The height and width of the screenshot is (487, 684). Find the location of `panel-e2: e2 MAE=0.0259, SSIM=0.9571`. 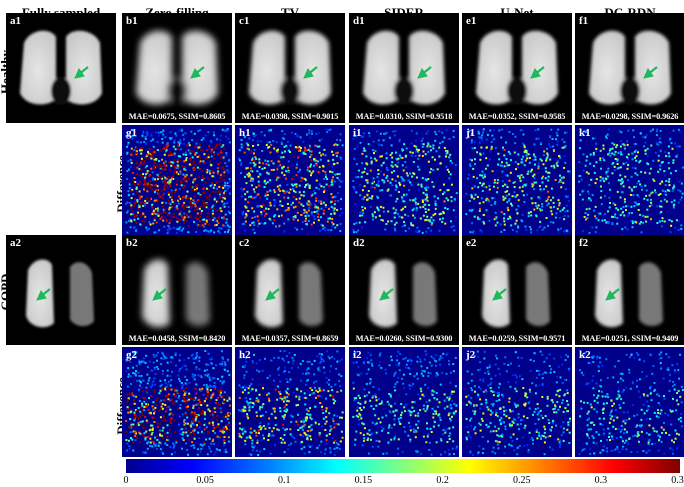

panel-e2: e2 MAE=0.0259, SSIM=0.9571 is located at coordinates (517, 290).